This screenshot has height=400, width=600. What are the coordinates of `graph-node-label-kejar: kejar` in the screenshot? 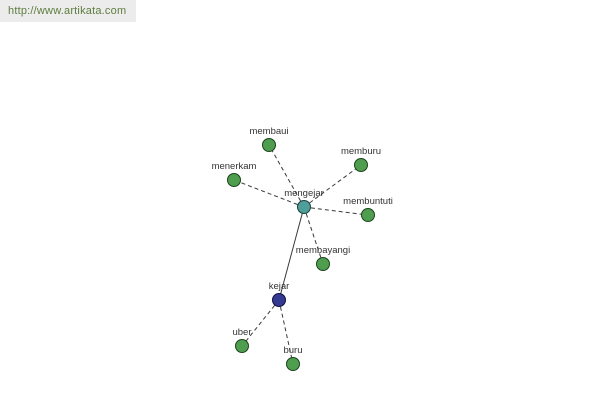 It's located at (279, 286).